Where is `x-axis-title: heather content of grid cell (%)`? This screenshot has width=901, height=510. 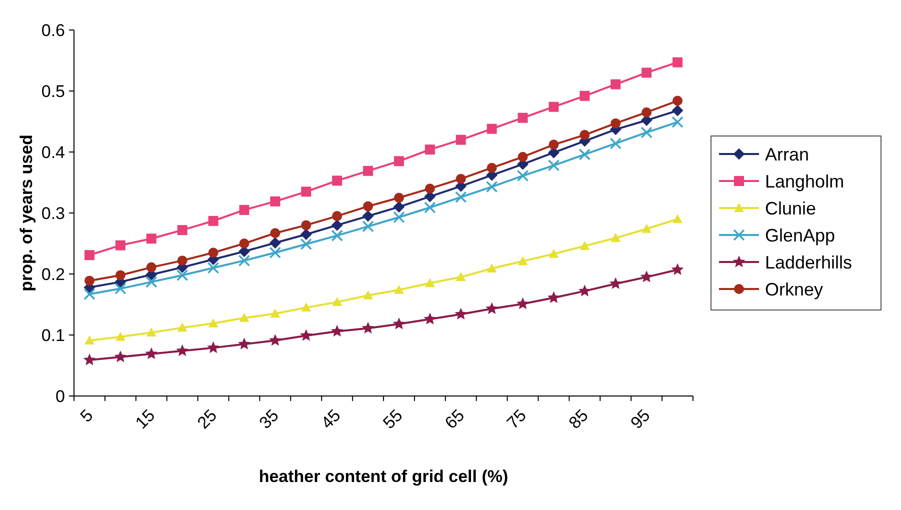 x-axis-title: heather content of grid cell (%) is located at coordinates (383, 476).